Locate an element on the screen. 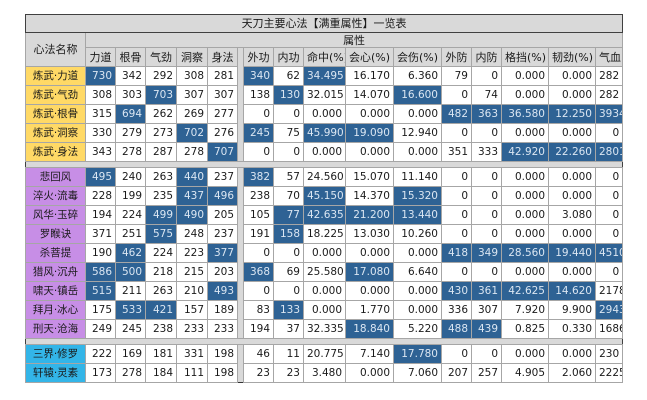 The image size is (647, 400). cell-value: 181 is located at coordinates (161, 354).